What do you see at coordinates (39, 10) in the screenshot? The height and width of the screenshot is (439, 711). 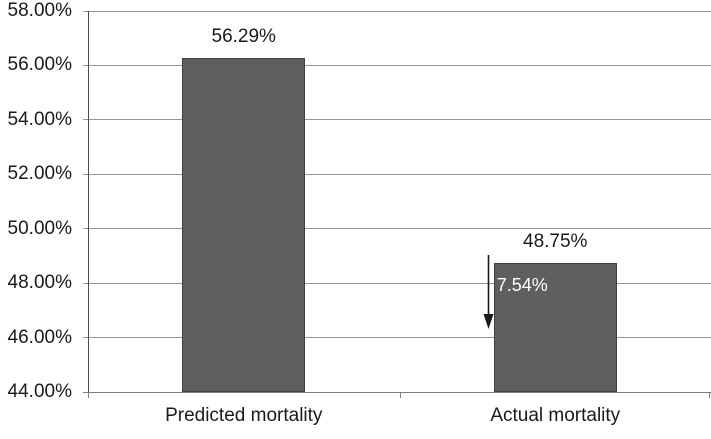 I see `y-tick-label: 58.00%` at bounding box center [39, 10].